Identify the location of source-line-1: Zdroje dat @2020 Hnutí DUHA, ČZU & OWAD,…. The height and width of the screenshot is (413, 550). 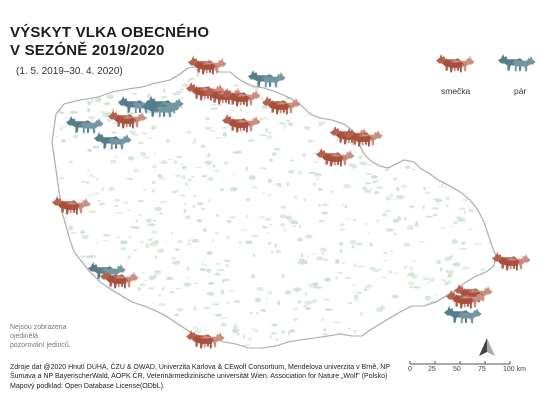
(200, 367).